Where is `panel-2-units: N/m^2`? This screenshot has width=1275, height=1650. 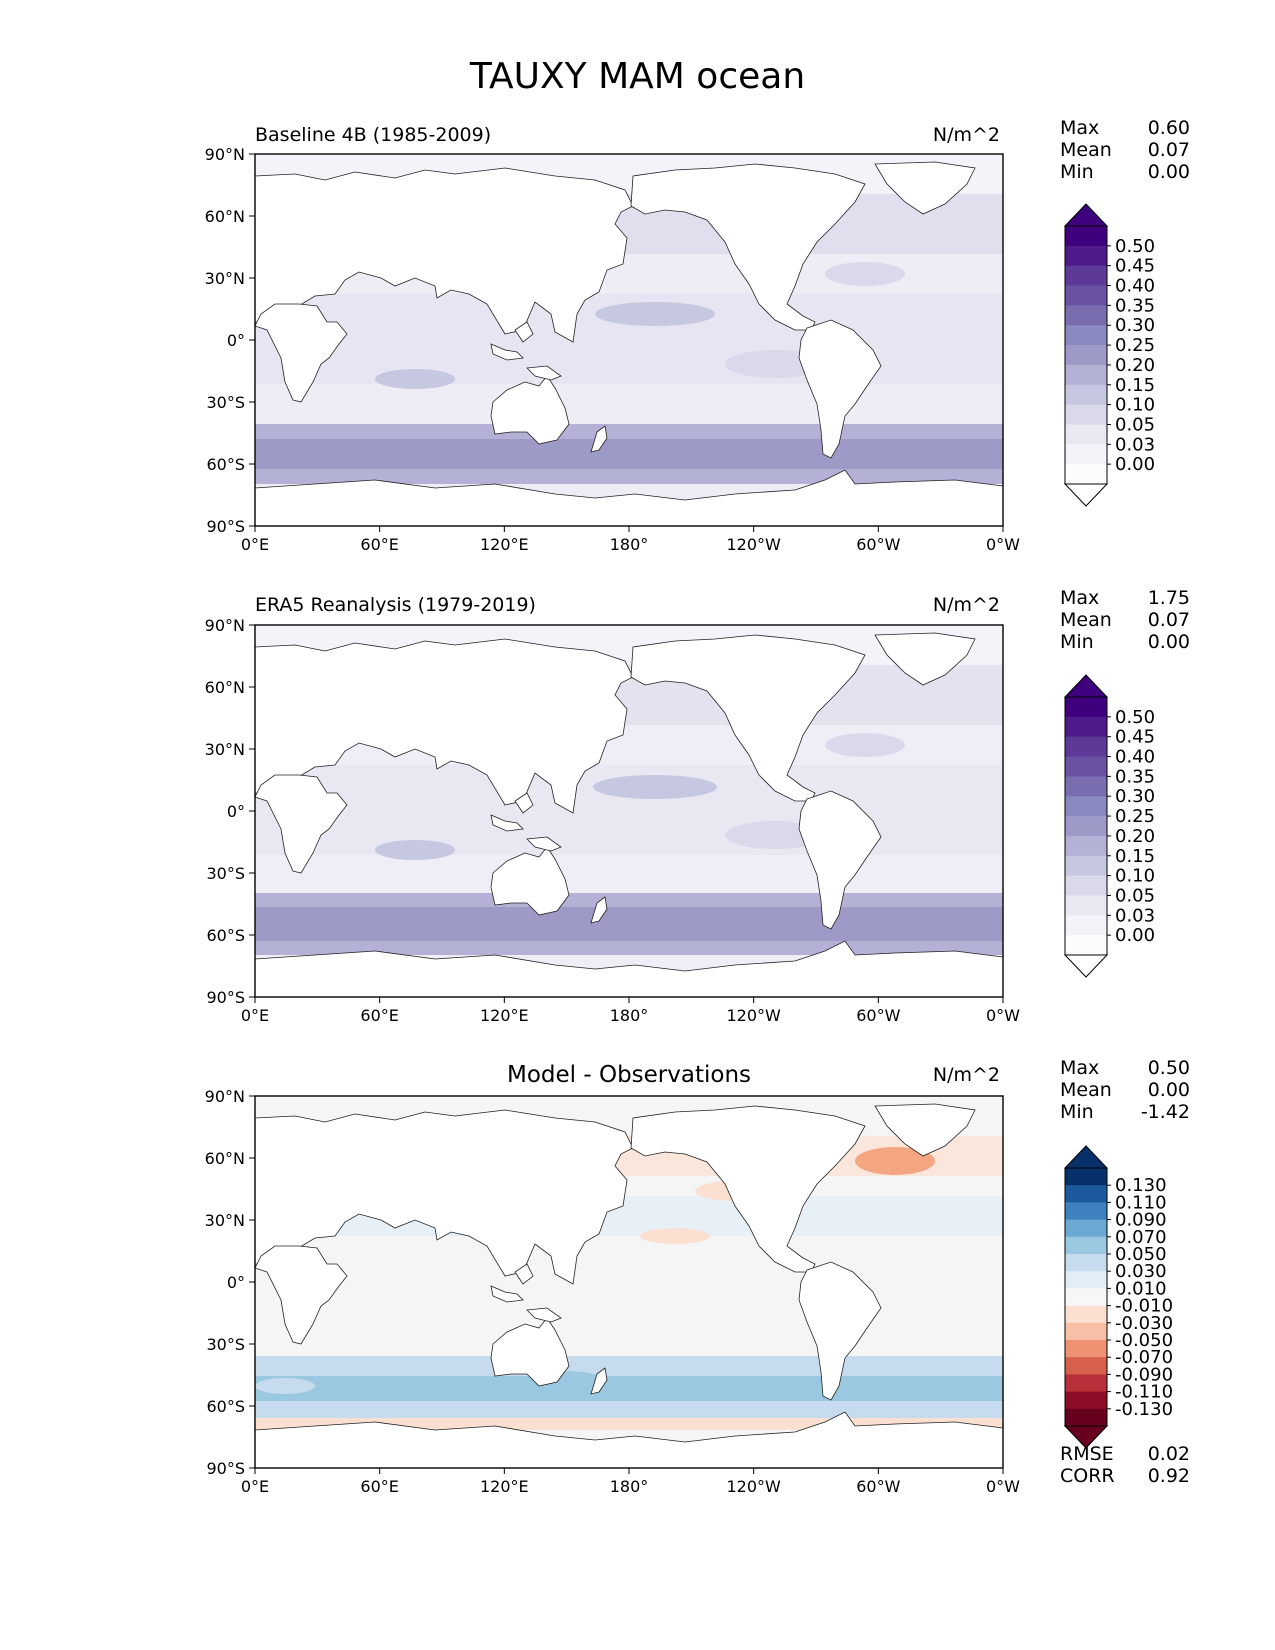
panel-2-units: N/m^2 is located at coordinates (966, 605).